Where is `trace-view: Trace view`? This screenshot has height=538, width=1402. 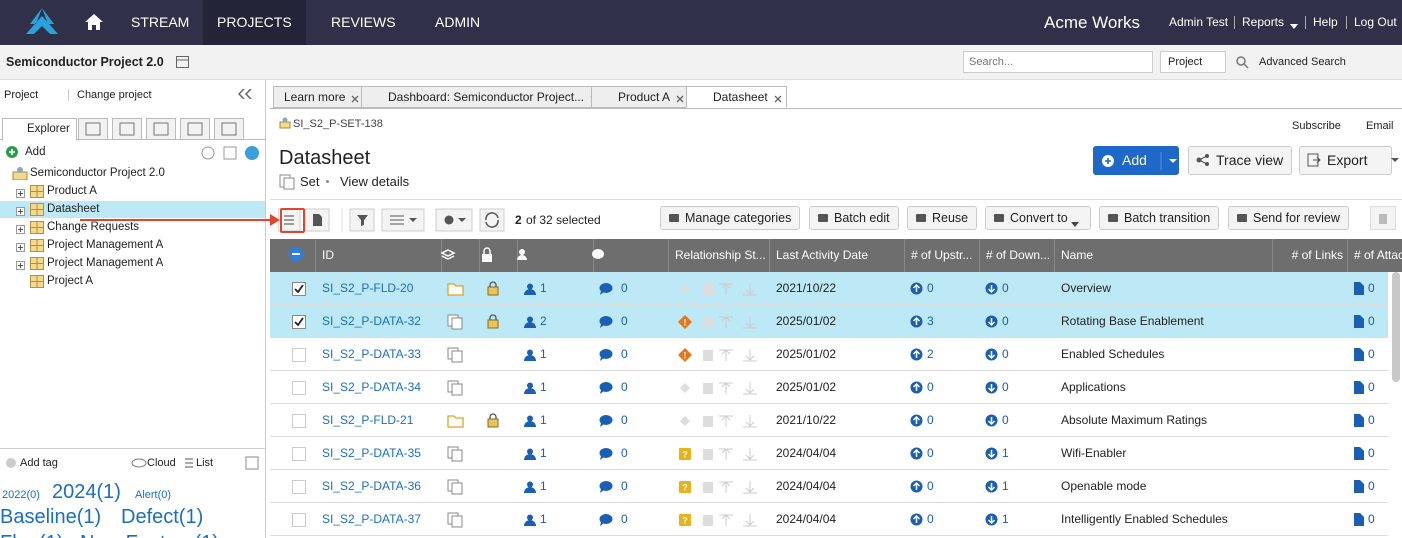
trace-view: Trace view is located at coordinates (1240, 160).